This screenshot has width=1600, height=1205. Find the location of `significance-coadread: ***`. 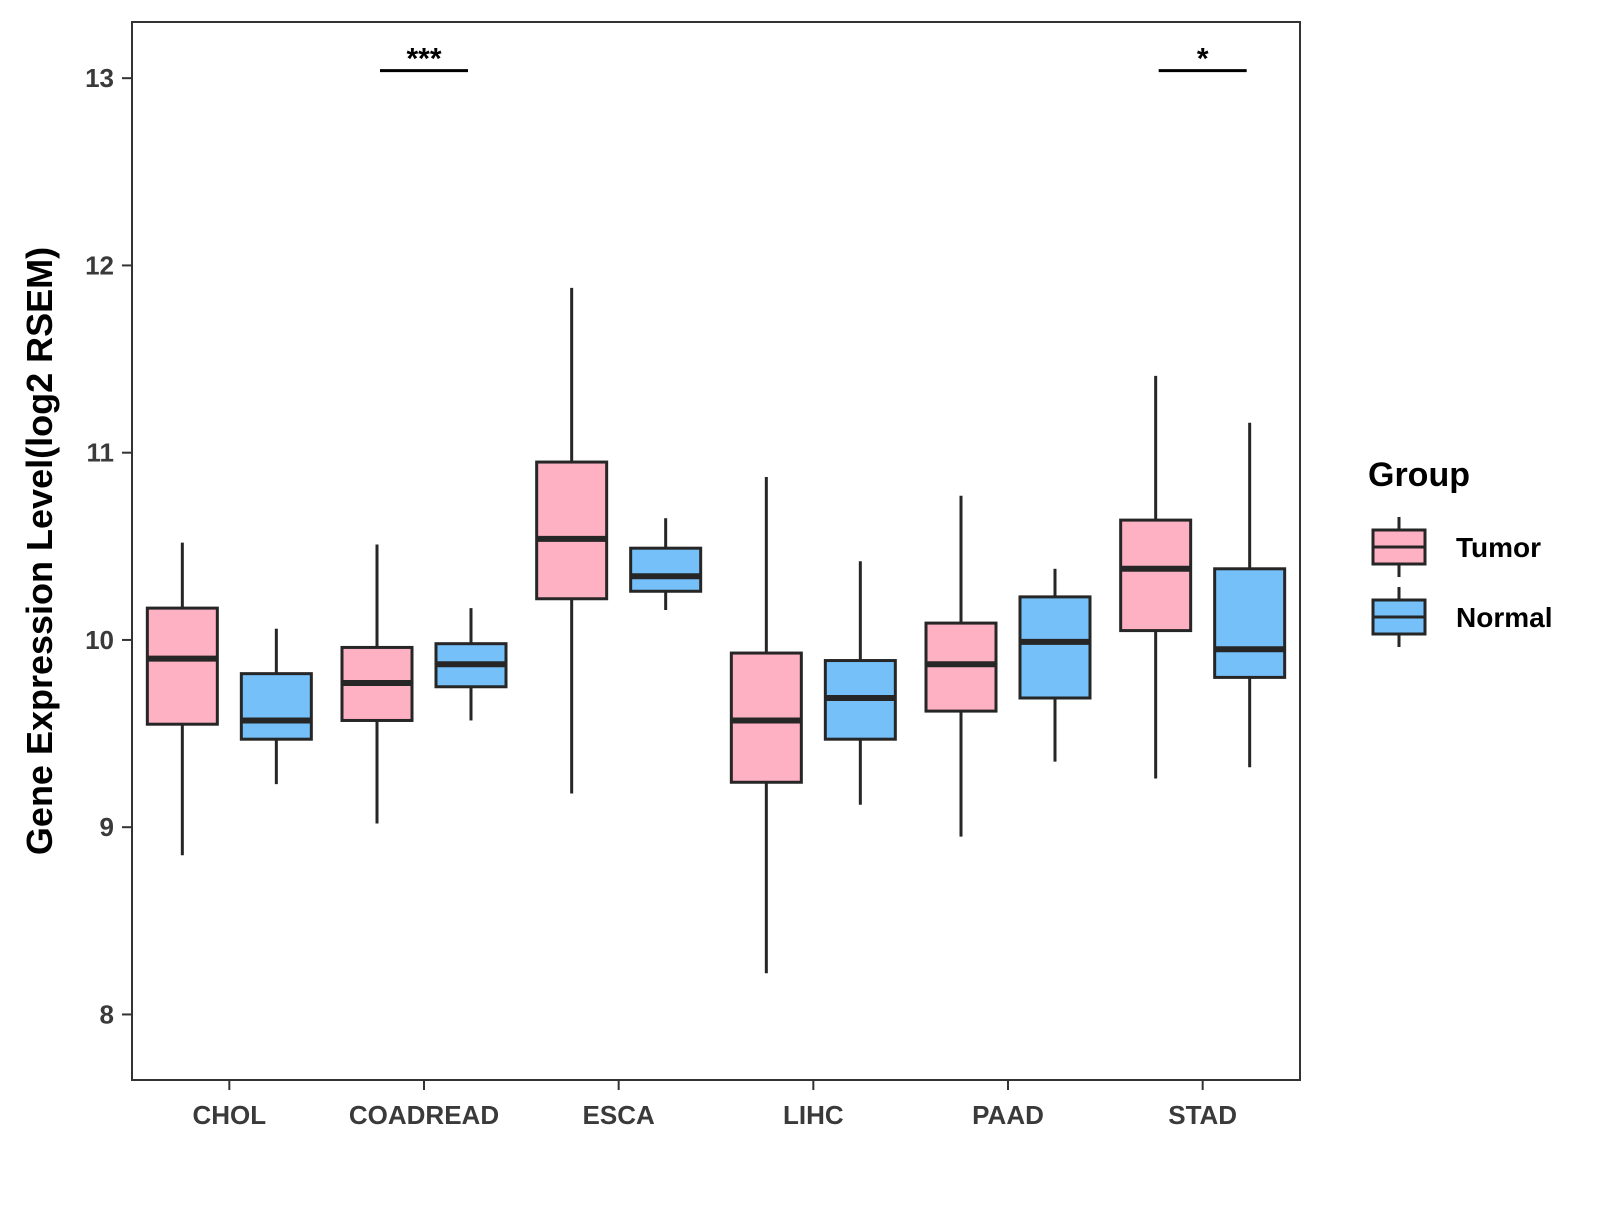

significance-coadread: *** is located at coordinates (424, 59).